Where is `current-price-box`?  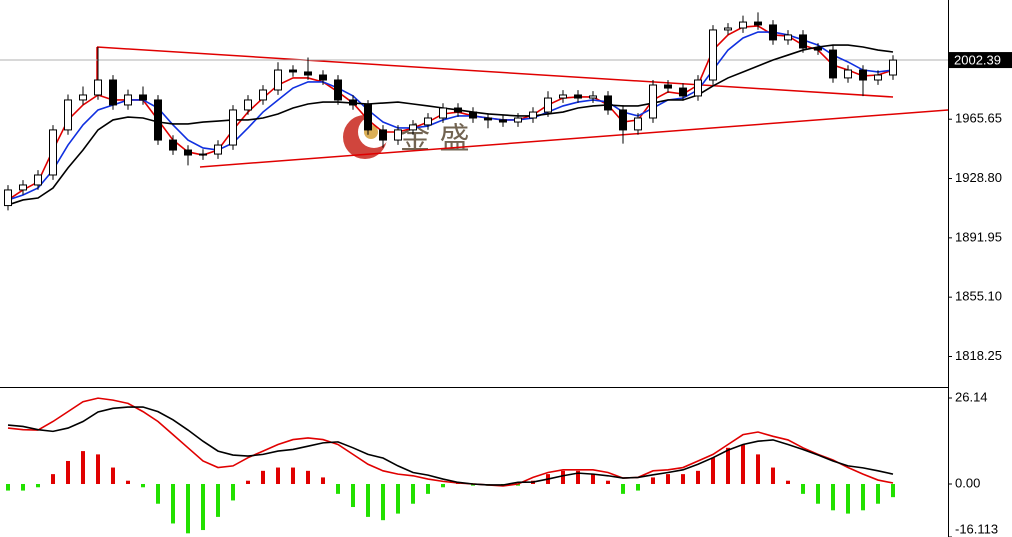
current-price-box is located at coordinates (980, 60).